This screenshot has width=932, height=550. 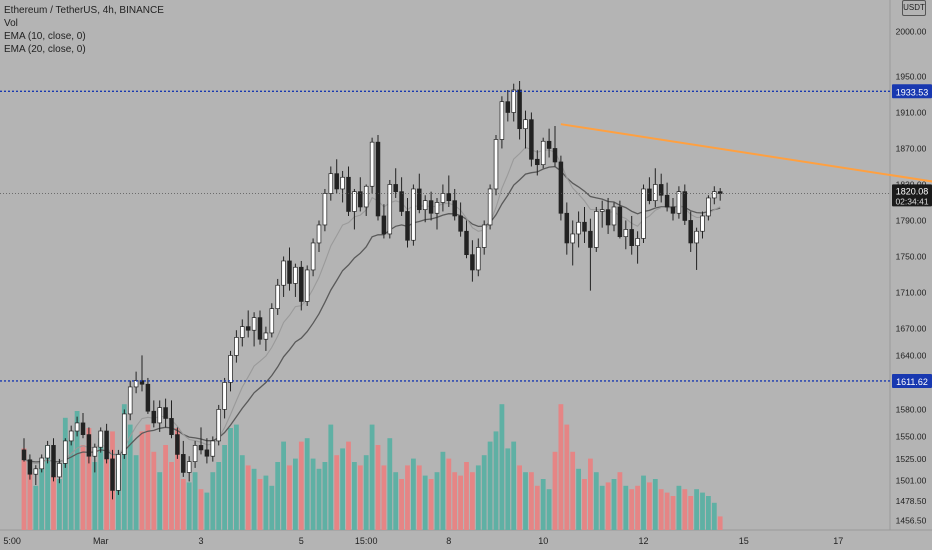 I want to click on time-tick-label: 15, so click(x=744, y=541).